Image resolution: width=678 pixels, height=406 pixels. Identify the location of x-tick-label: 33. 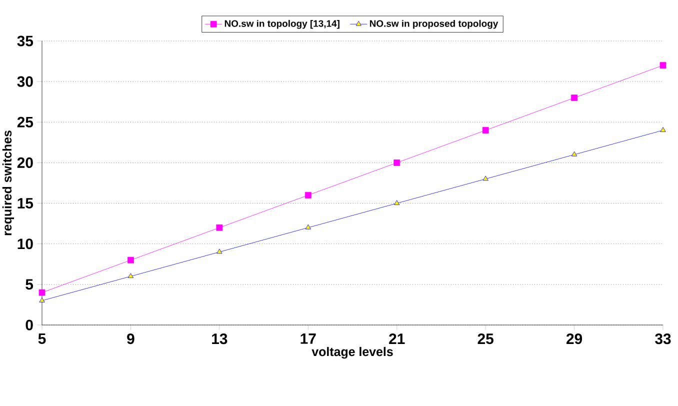
(663, 339).